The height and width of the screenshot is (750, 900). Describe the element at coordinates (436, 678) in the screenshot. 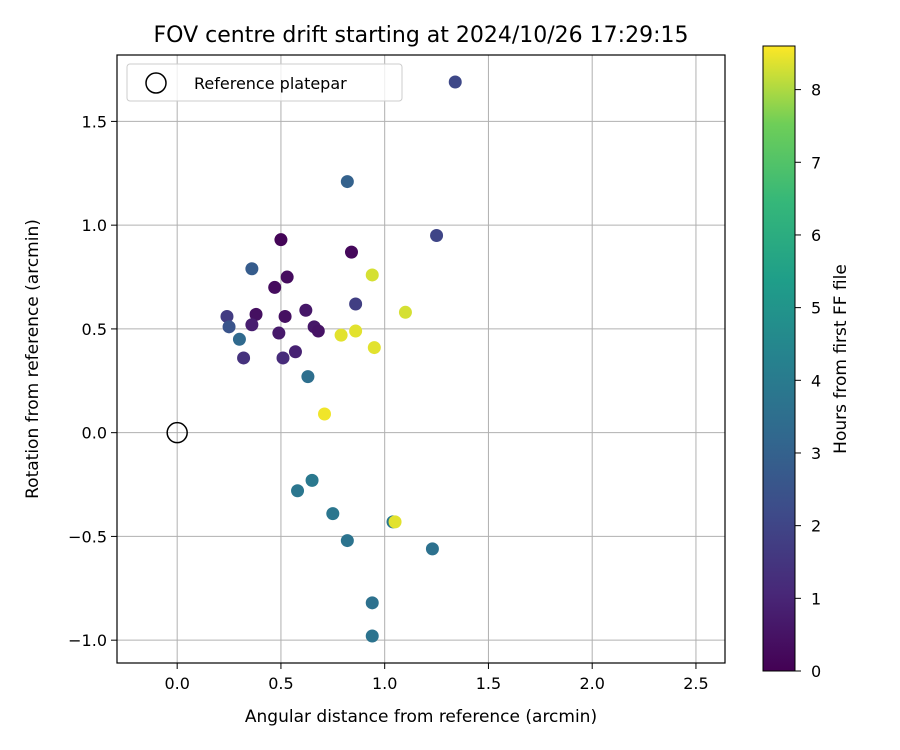

I see `x-axis-ticks: 0.0 0.5 1.0 1.5 2.0 2.5` at that location.